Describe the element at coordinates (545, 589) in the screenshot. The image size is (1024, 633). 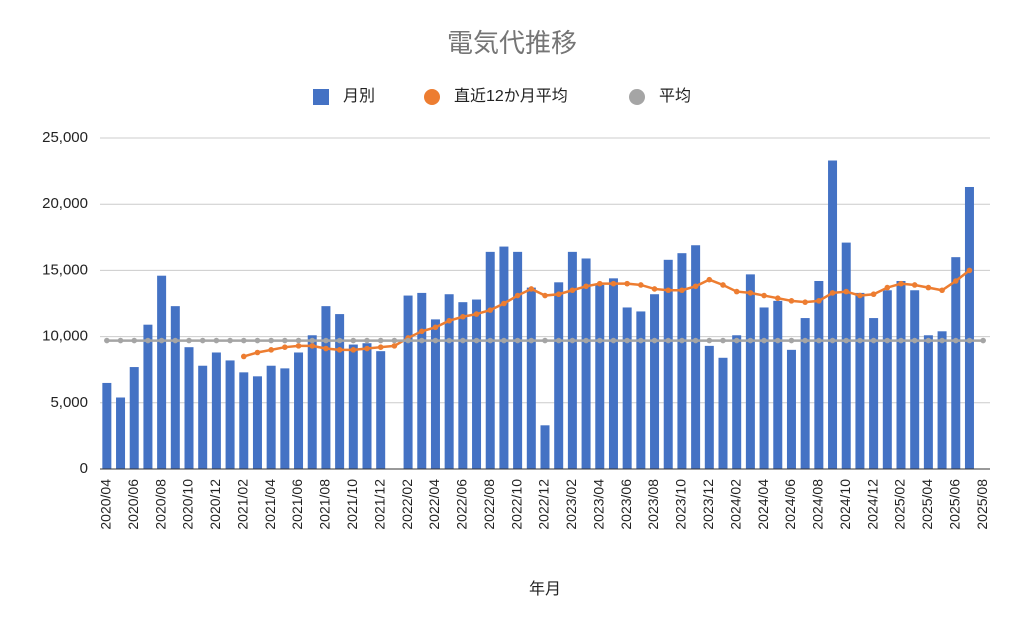
I see `x-axis-label: 年月` at that location.